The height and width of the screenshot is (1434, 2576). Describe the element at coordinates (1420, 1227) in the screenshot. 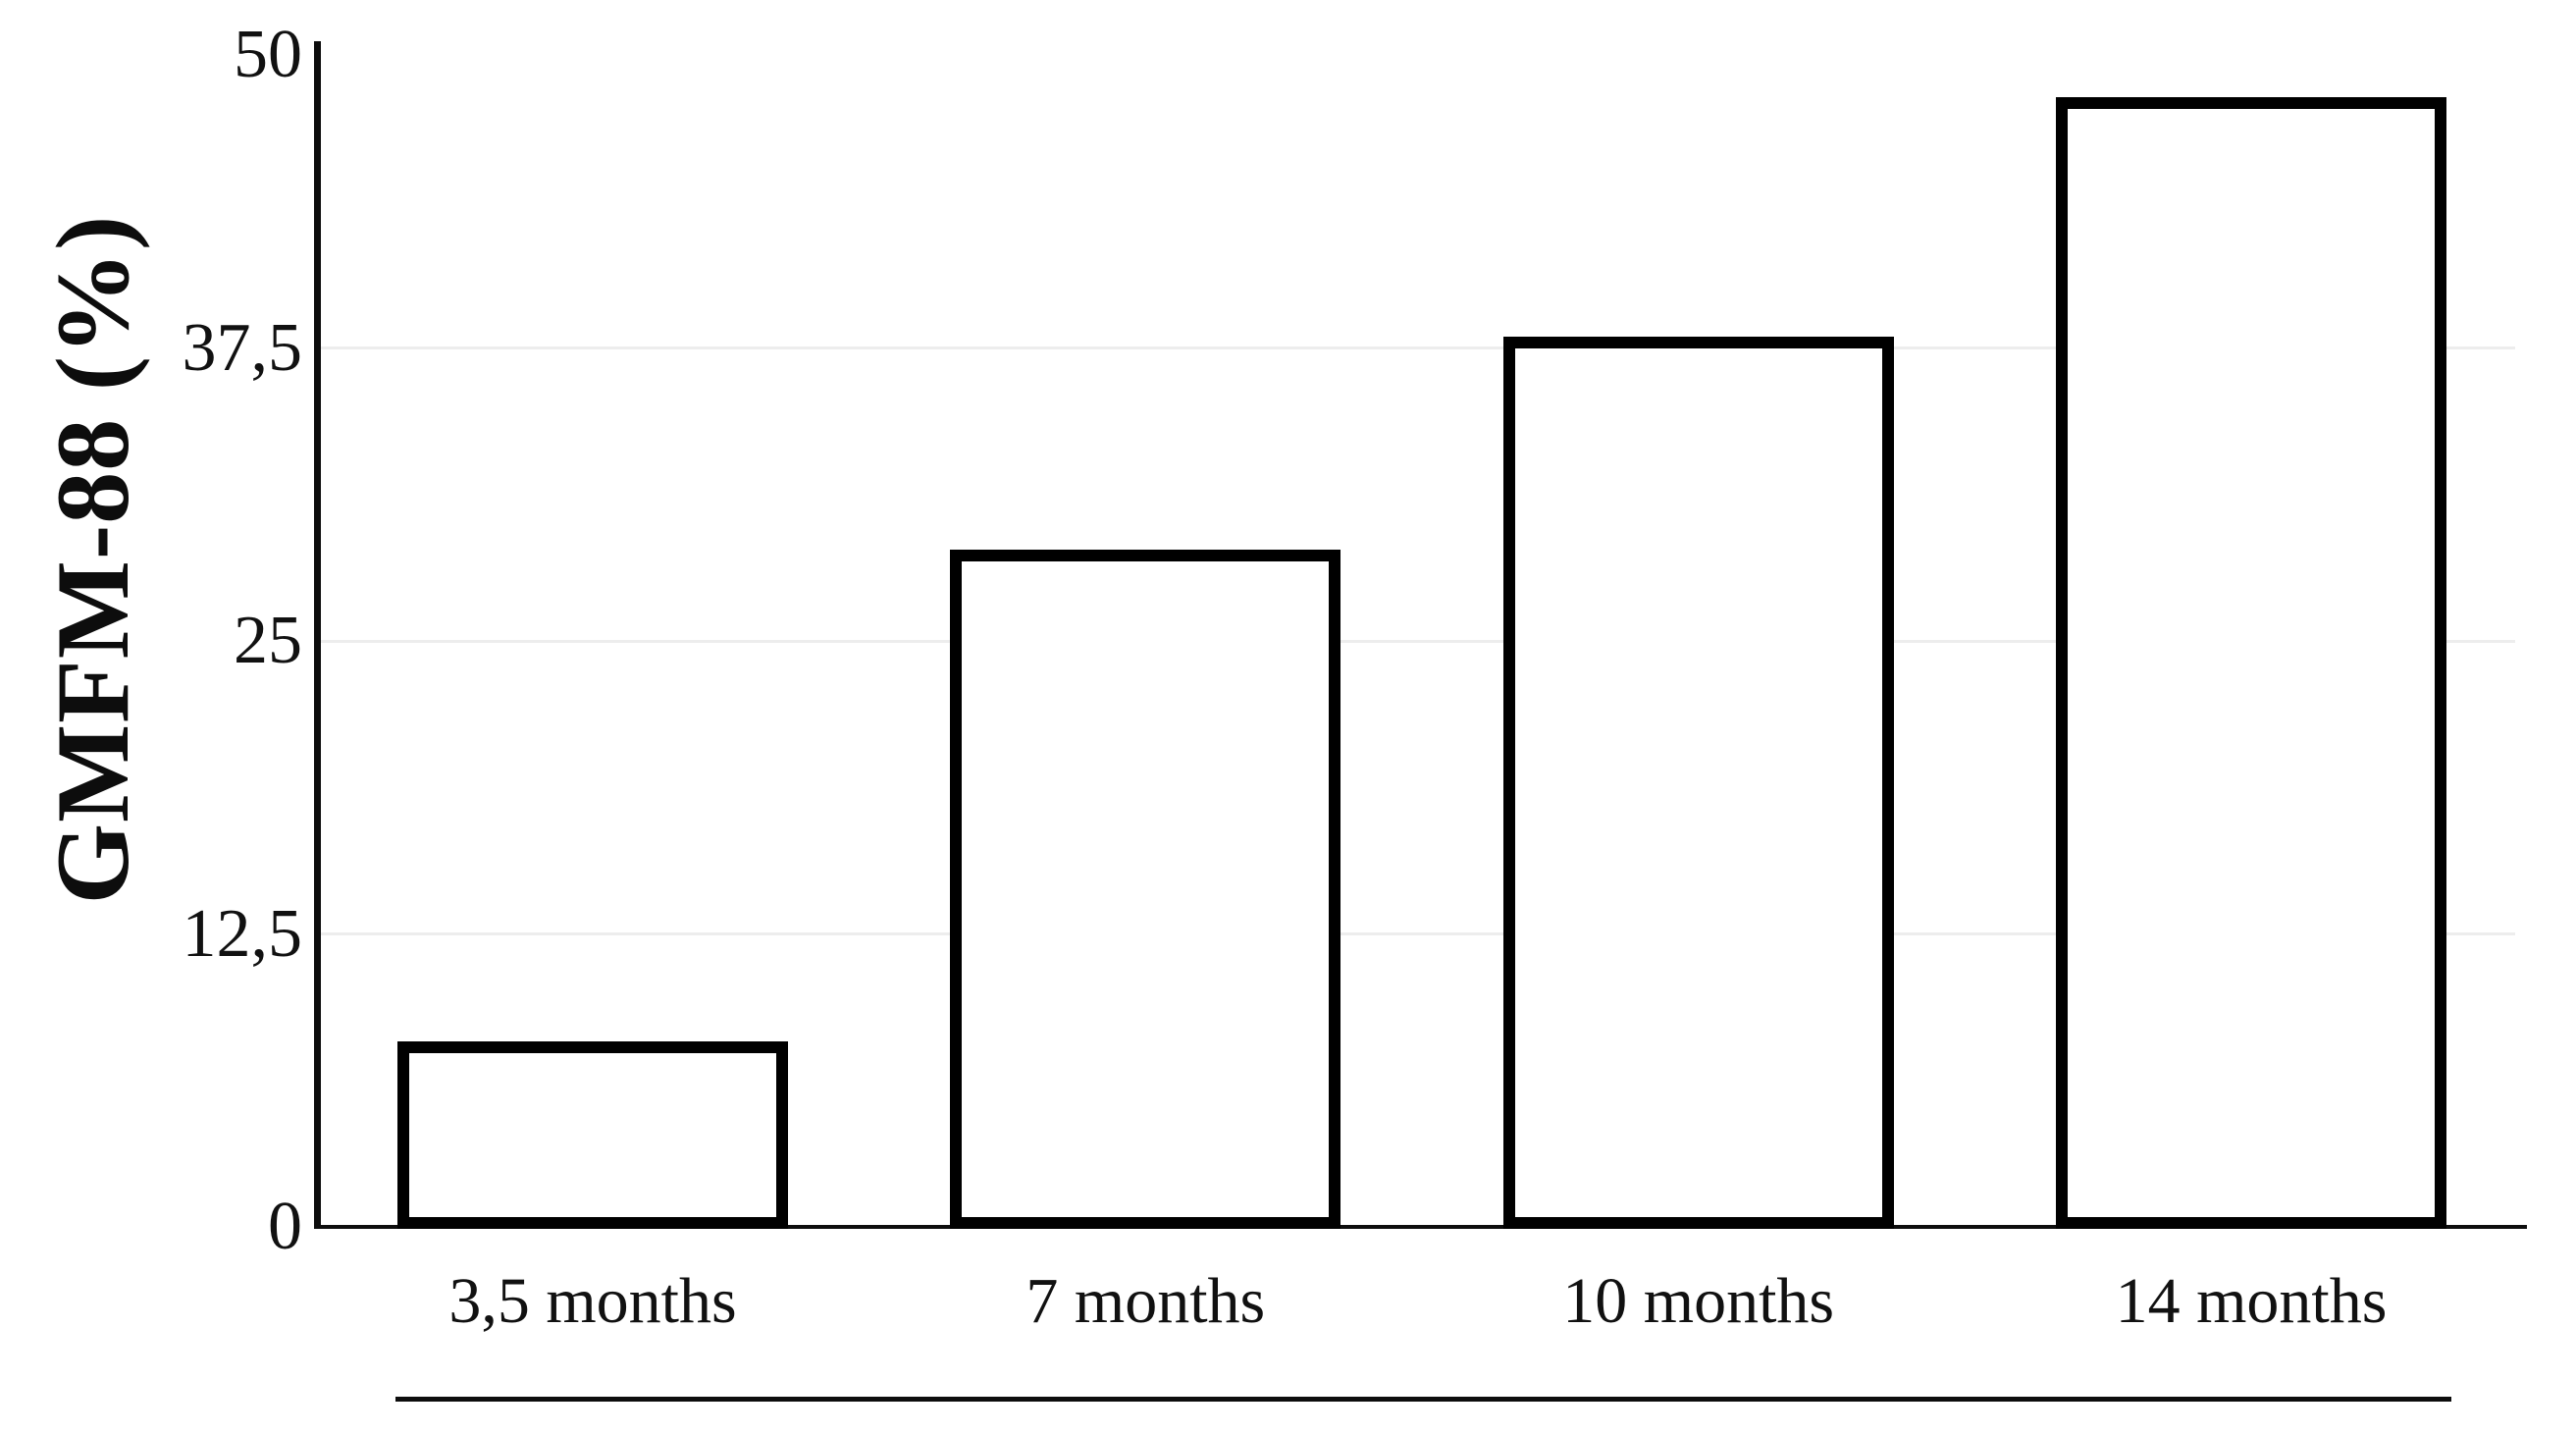

I see `x-axis-baseline` at that location.